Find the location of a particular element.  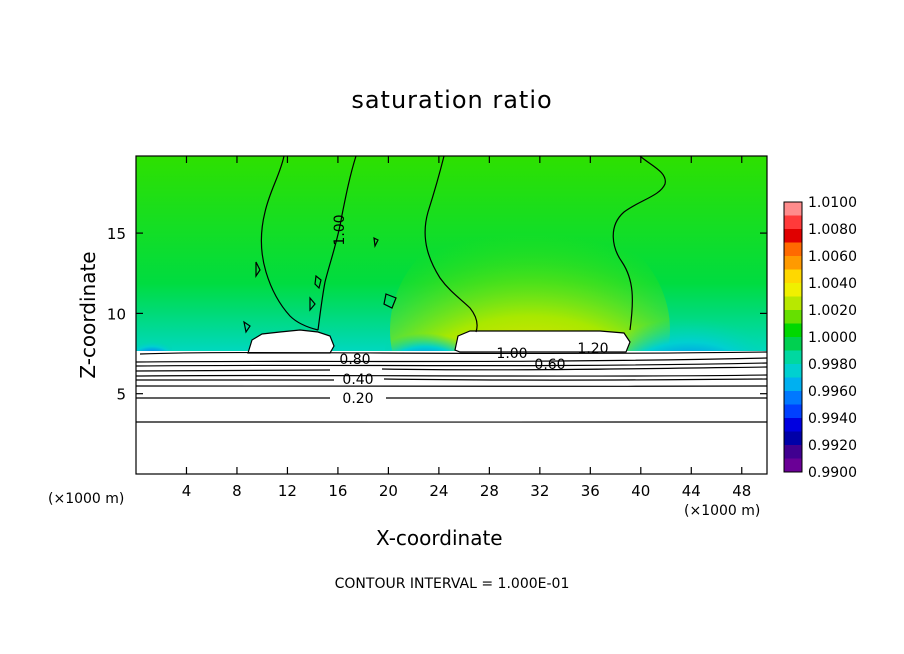

y-tick-label: 15 is located at coordinates (116, 234).